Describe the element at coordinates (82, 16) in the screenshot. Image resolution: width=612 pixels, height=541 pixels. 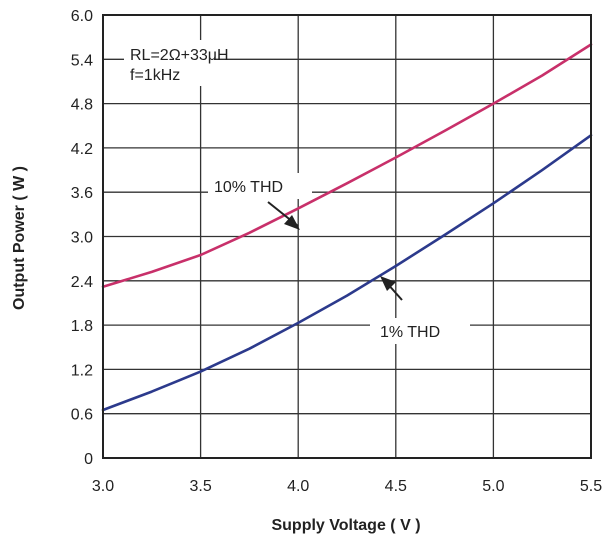
I see `y-tick-label: 6.0` at that location.